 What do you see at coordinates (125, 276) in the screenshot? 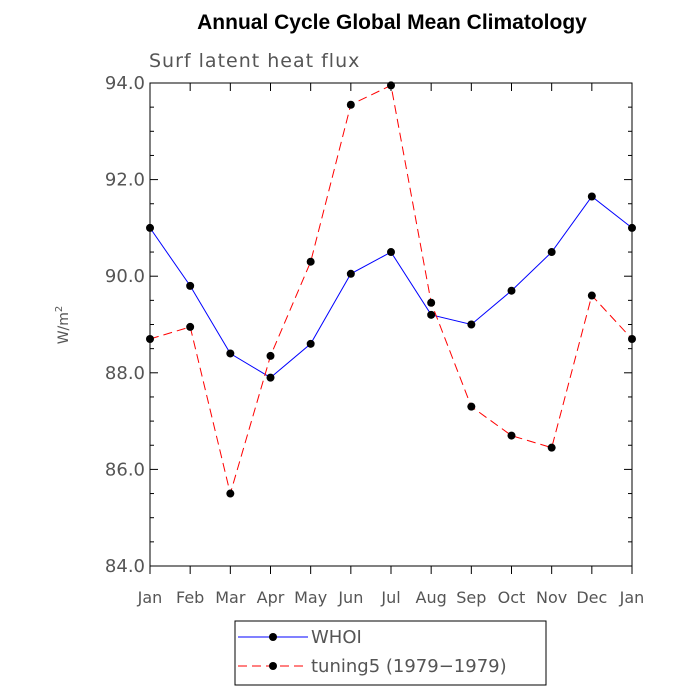
I see `y-tick-label: 90.0` at bounding box center [125, 276].